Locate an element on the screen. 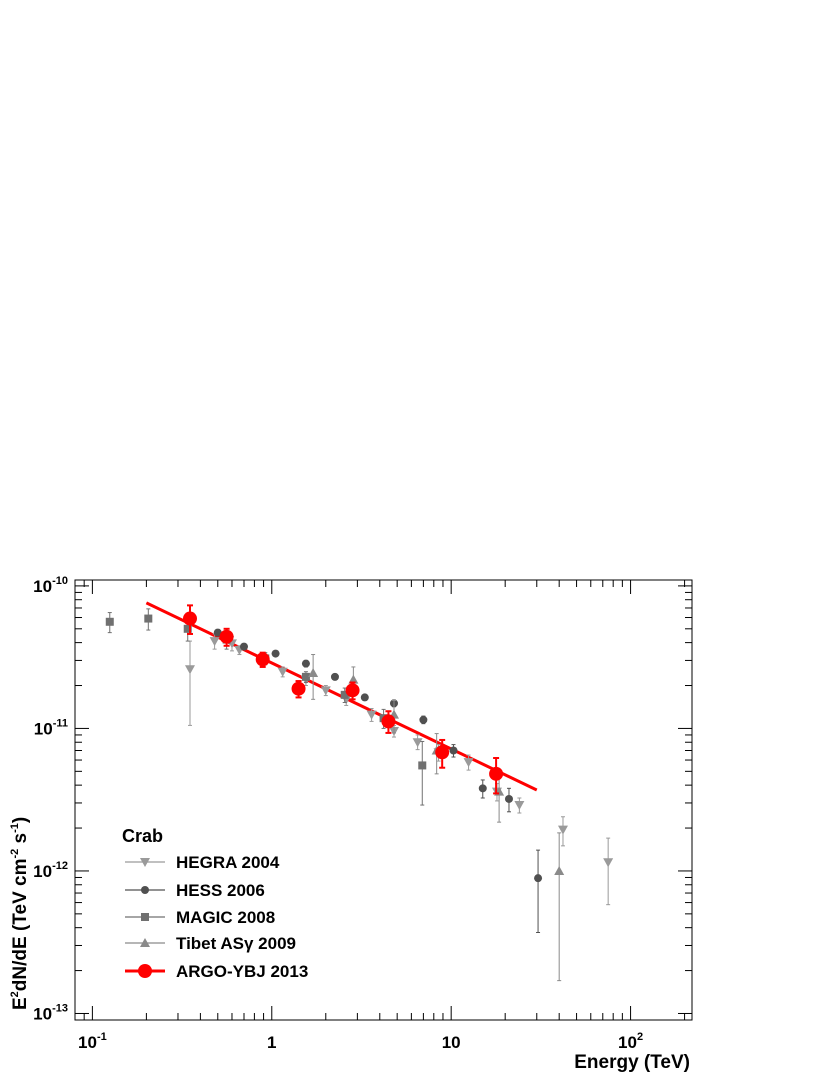 Image resolution: width=830 pixels, height=1075 pixels. series-argo-ybj-2013 is located at coordinates (343, 699).